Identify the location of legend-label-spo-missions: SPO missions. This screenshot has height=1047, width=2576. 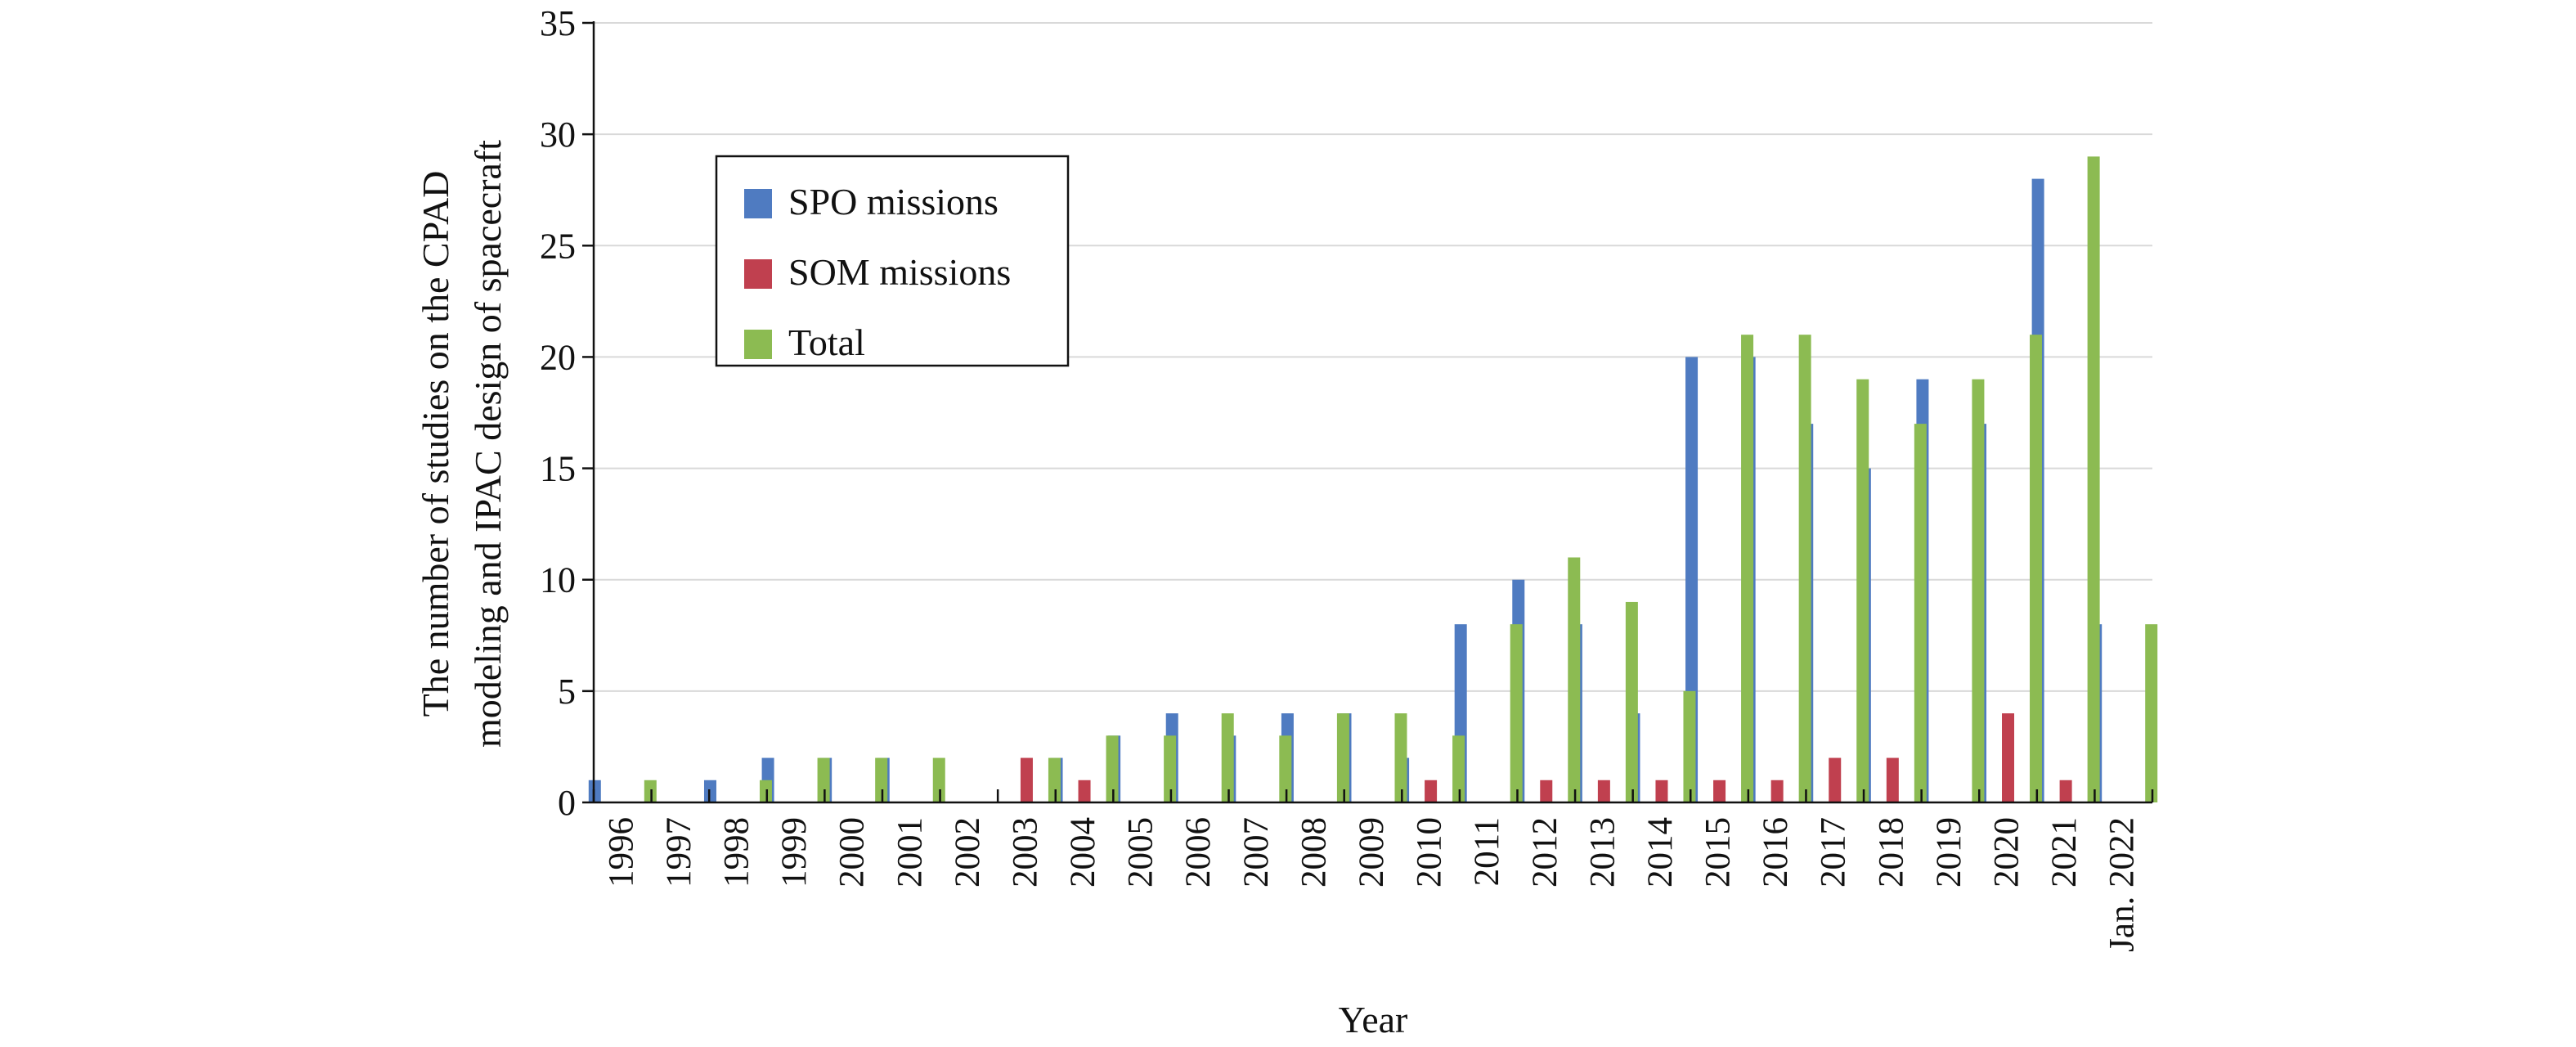
(894, 202).